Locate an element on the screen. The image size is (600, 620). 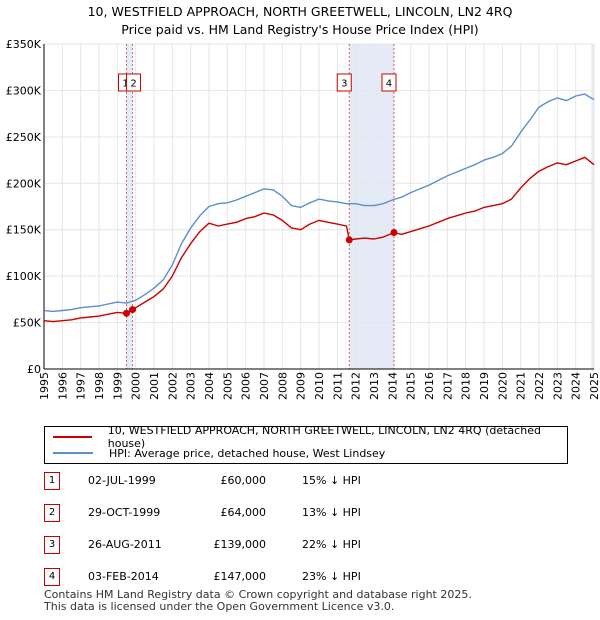
sale-hpi-diff: 22% ↓ HPI is located at coordinates (331, 544).